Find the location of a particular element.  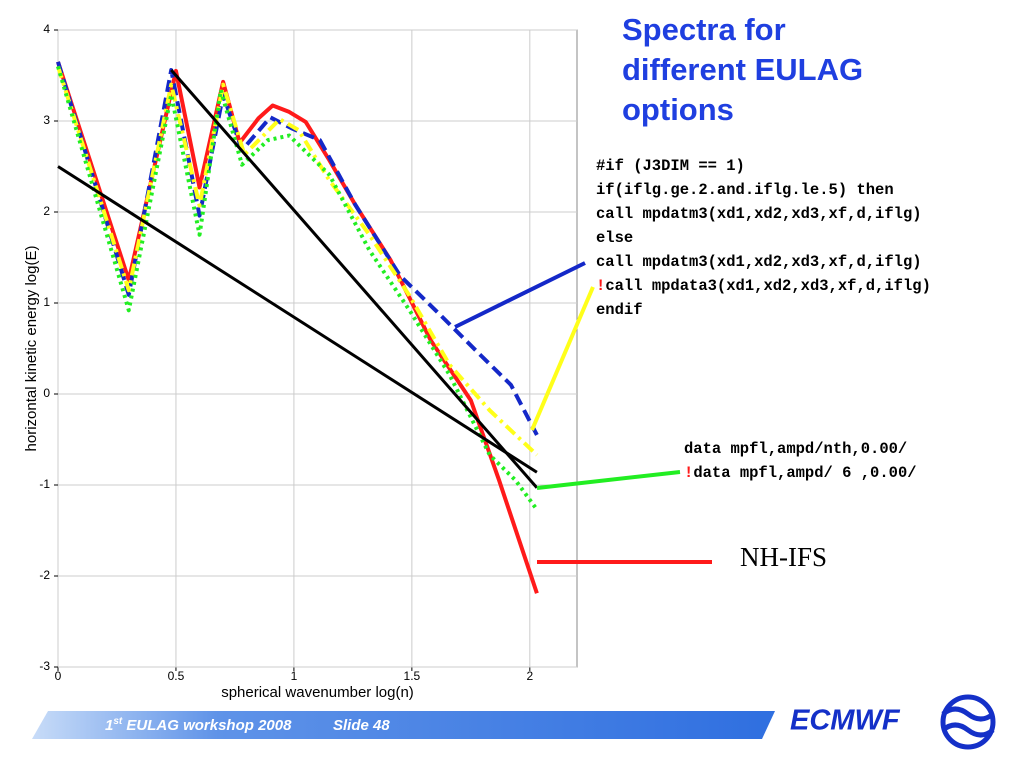

code-line: if(iflg.ge.2.and.iflg.le.5) then is located at coordinates (745, 190).